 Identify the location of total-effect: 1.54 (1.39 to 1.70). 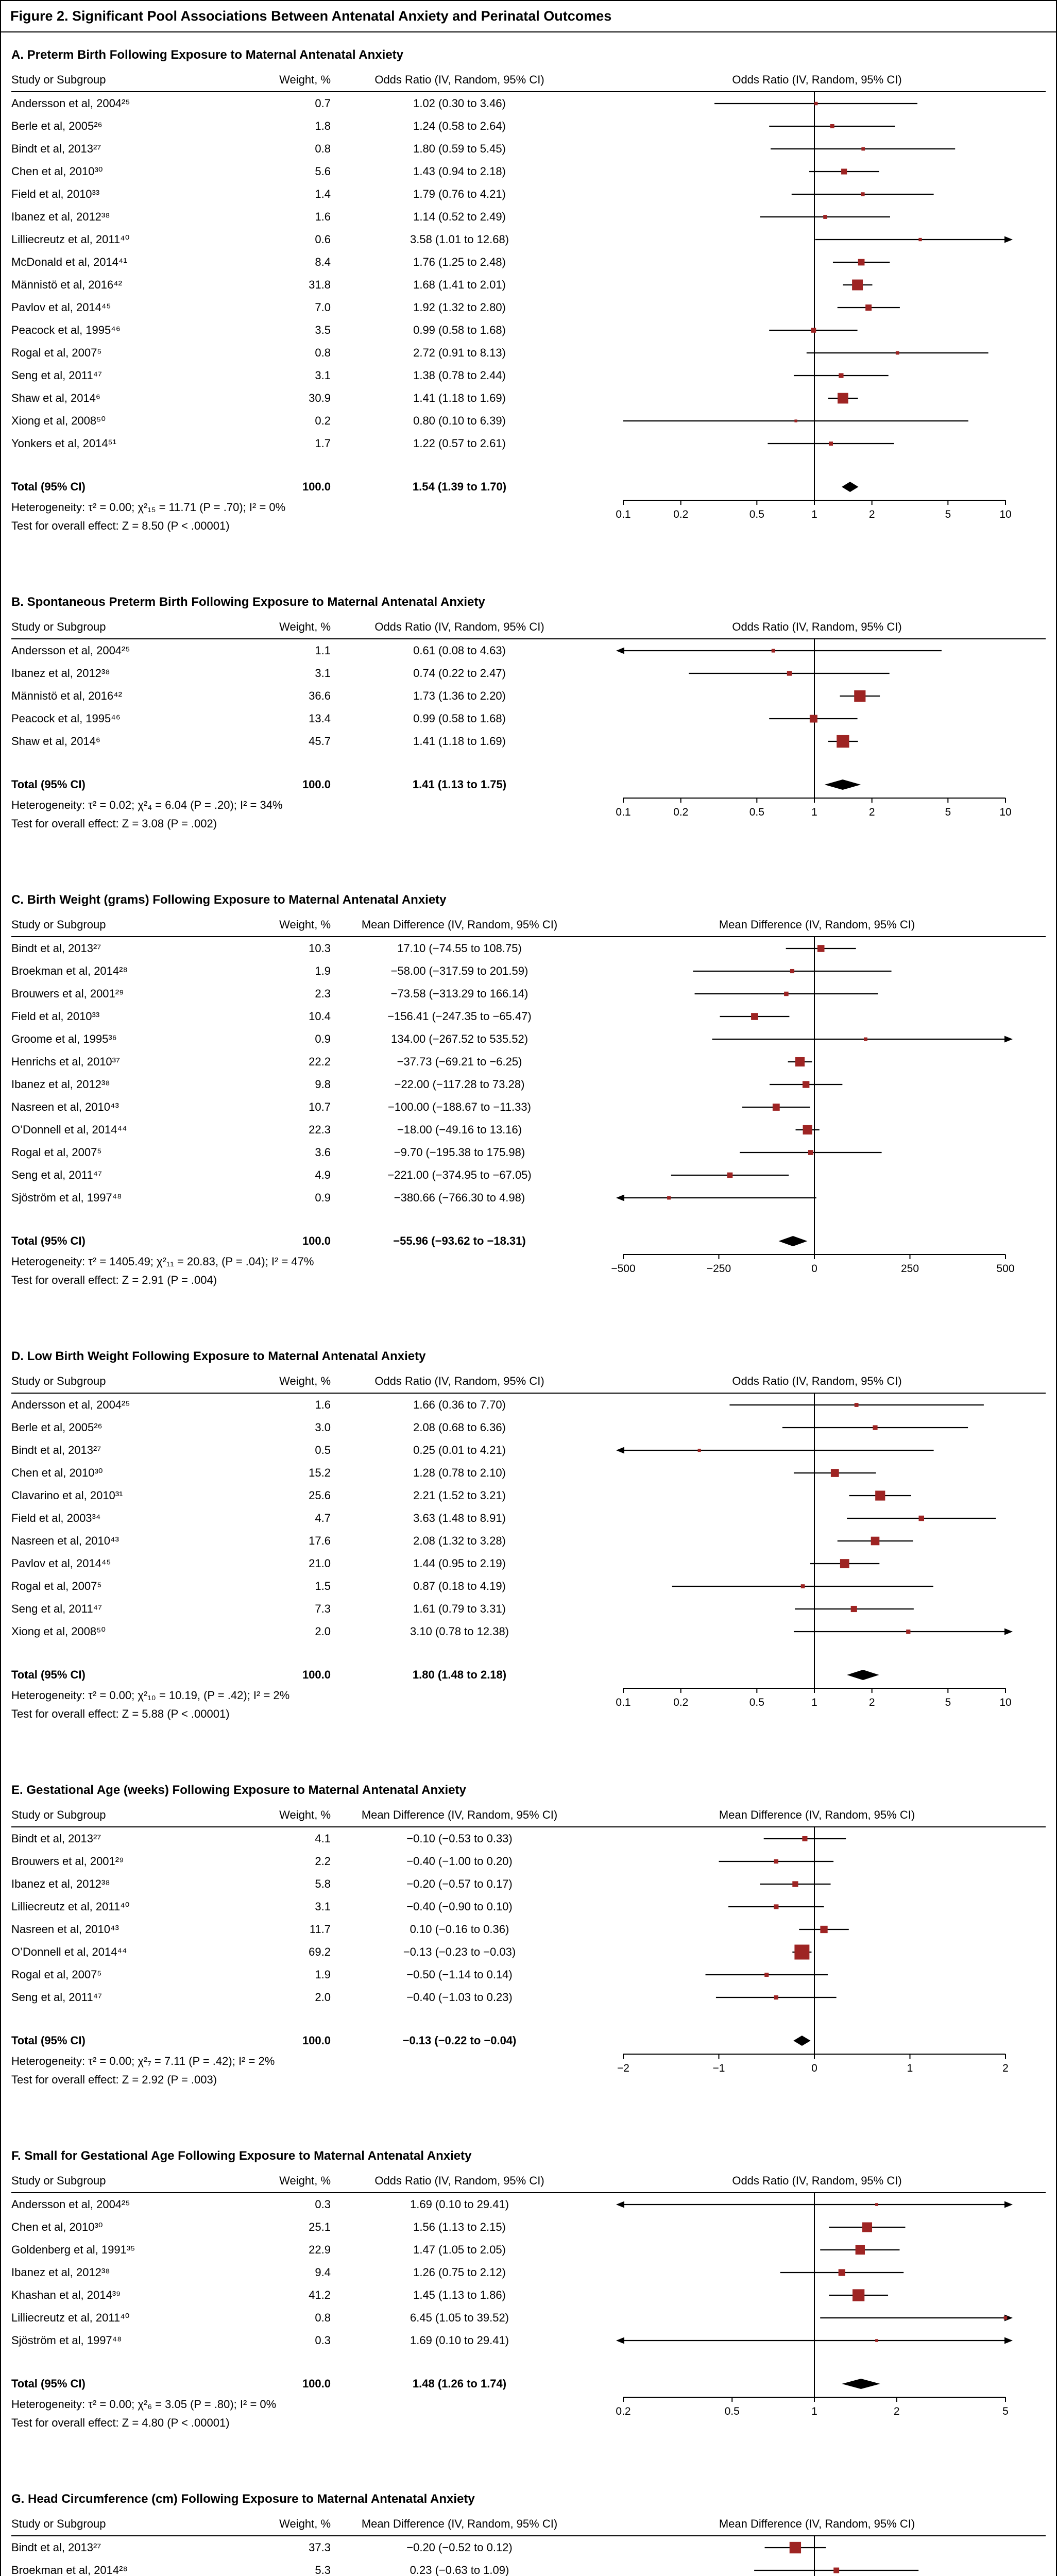
(459, 486).